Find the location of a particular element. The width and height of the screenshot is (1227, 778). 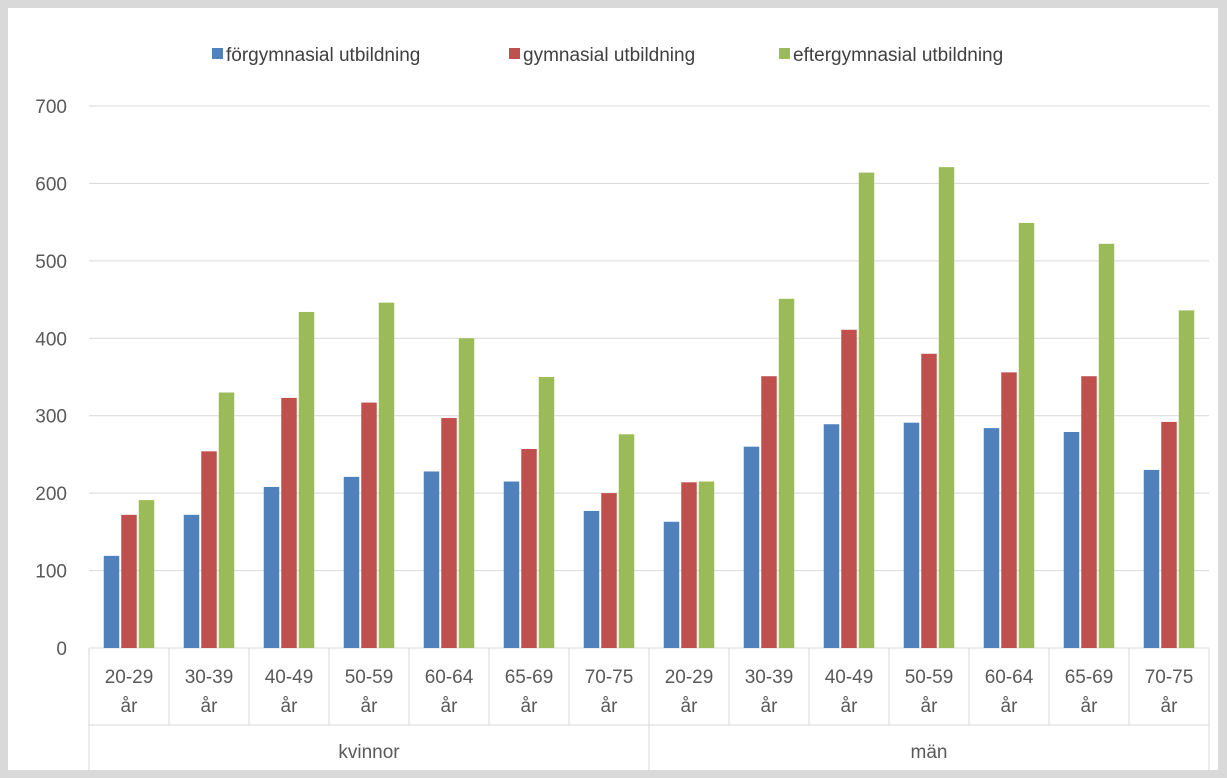

legend-label: förgymnasial utbildning is located at coordinates (323, 55).